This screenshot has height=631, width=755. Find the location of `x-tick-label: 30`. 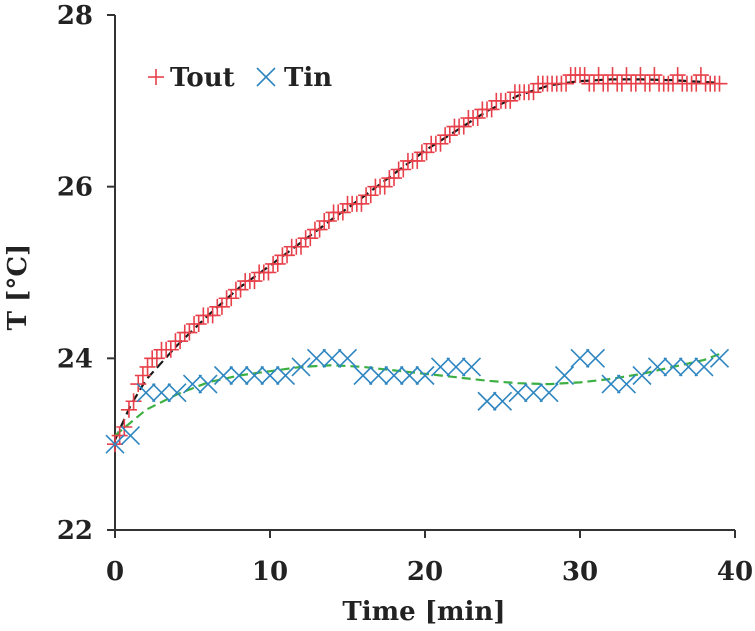

x-tick-label: 30 is located at coordinates (580, 572).